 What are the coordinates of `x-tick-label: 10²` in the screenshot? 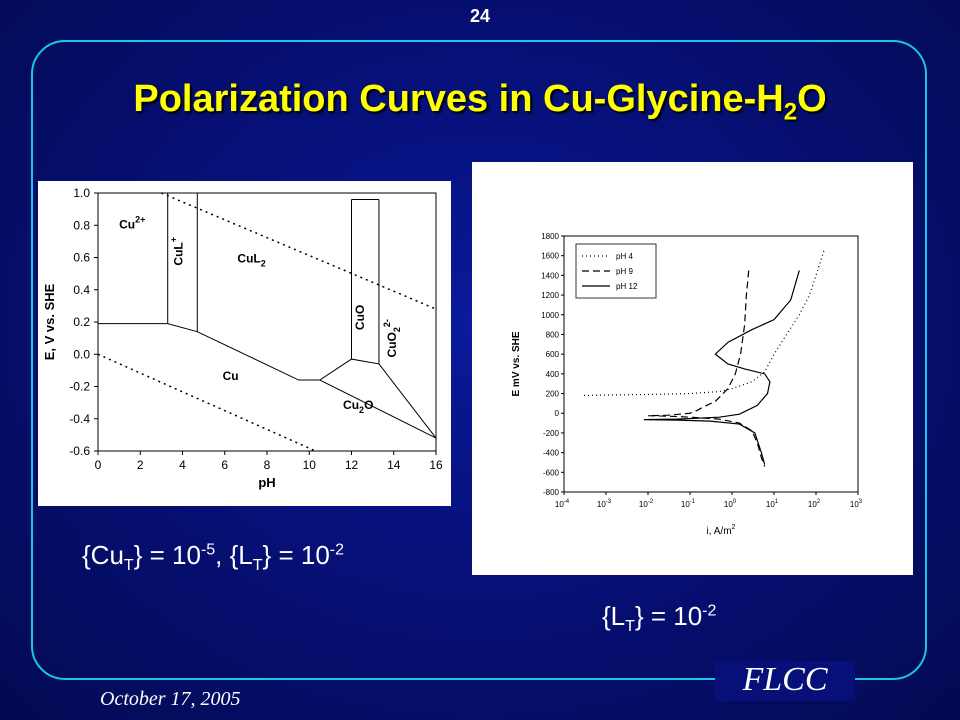 It's located at (814, 504).